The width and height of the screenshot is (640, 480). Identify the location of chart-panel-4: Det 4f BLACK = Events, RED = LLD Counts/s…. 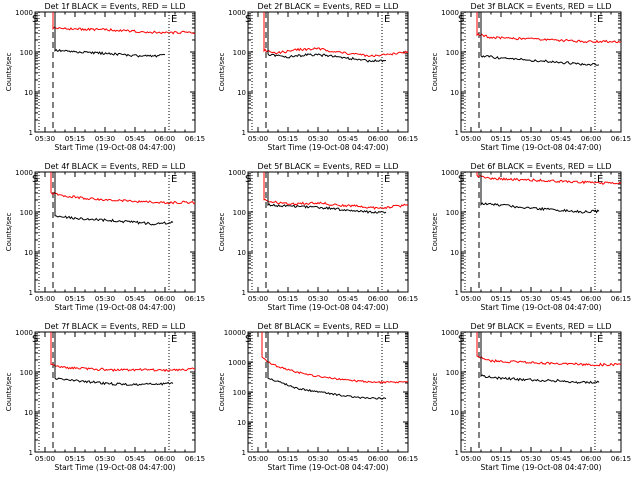
(105, 237).